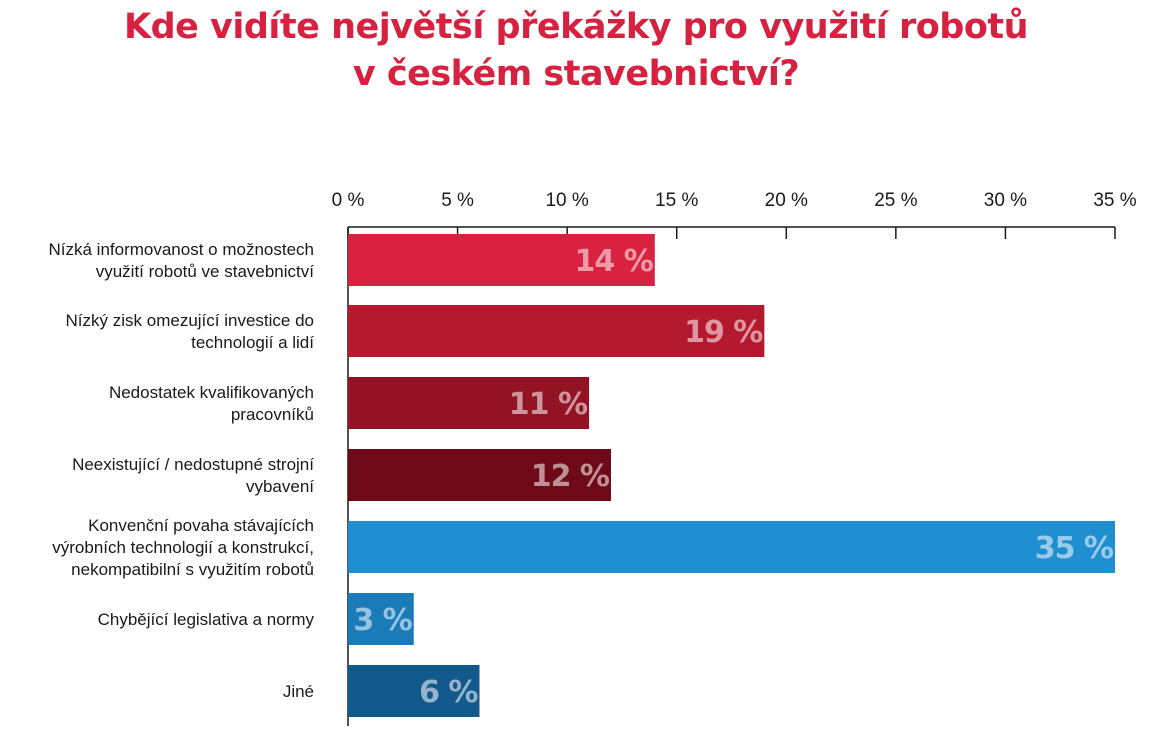 This screenshot has width=1152, height=755. What do you see at coordinates (1005, 200) in the screenshot?
I see `x-tick-label: 30 %` at bounding box center [1005, 200].